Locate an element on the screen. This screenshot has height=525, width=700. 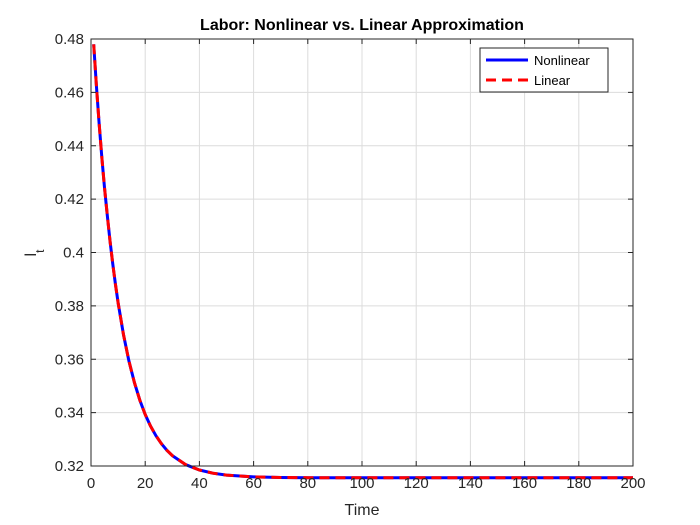
legend-label-nonlinear: Nonlinear is located at coordinates (562, 60).